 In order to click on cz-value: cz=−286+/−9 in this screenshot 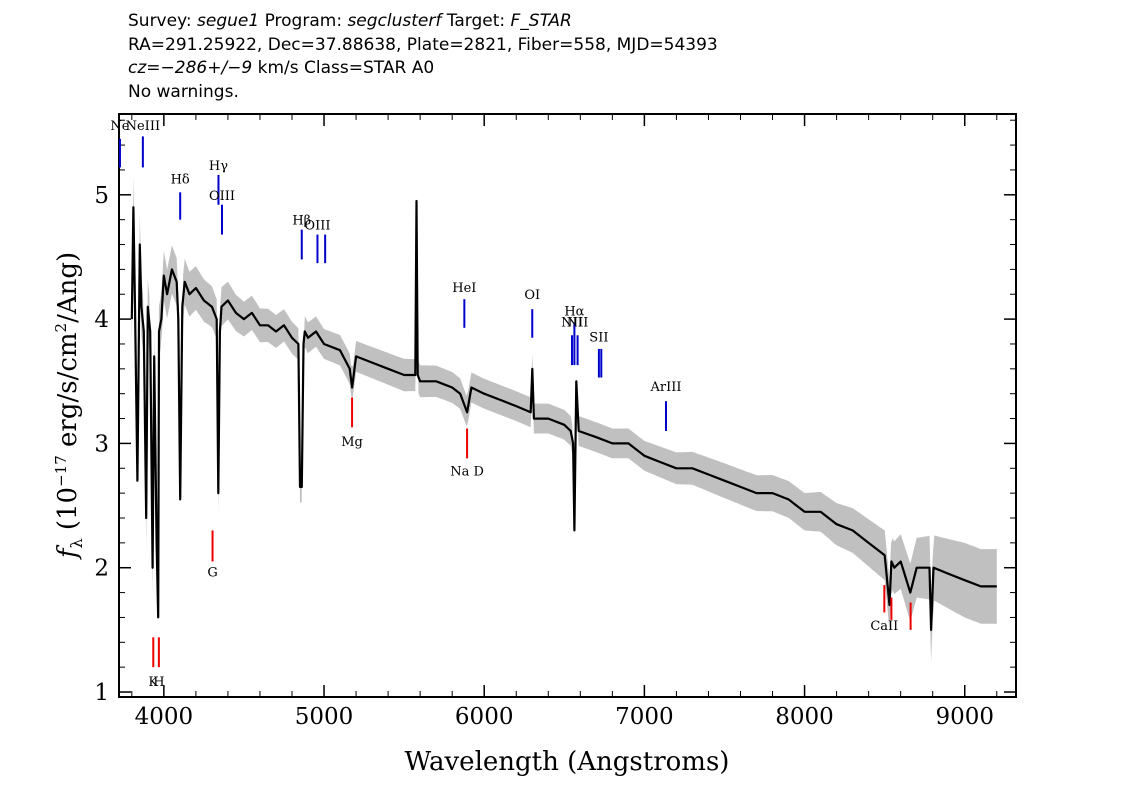, I will do `click(190, 68)`.